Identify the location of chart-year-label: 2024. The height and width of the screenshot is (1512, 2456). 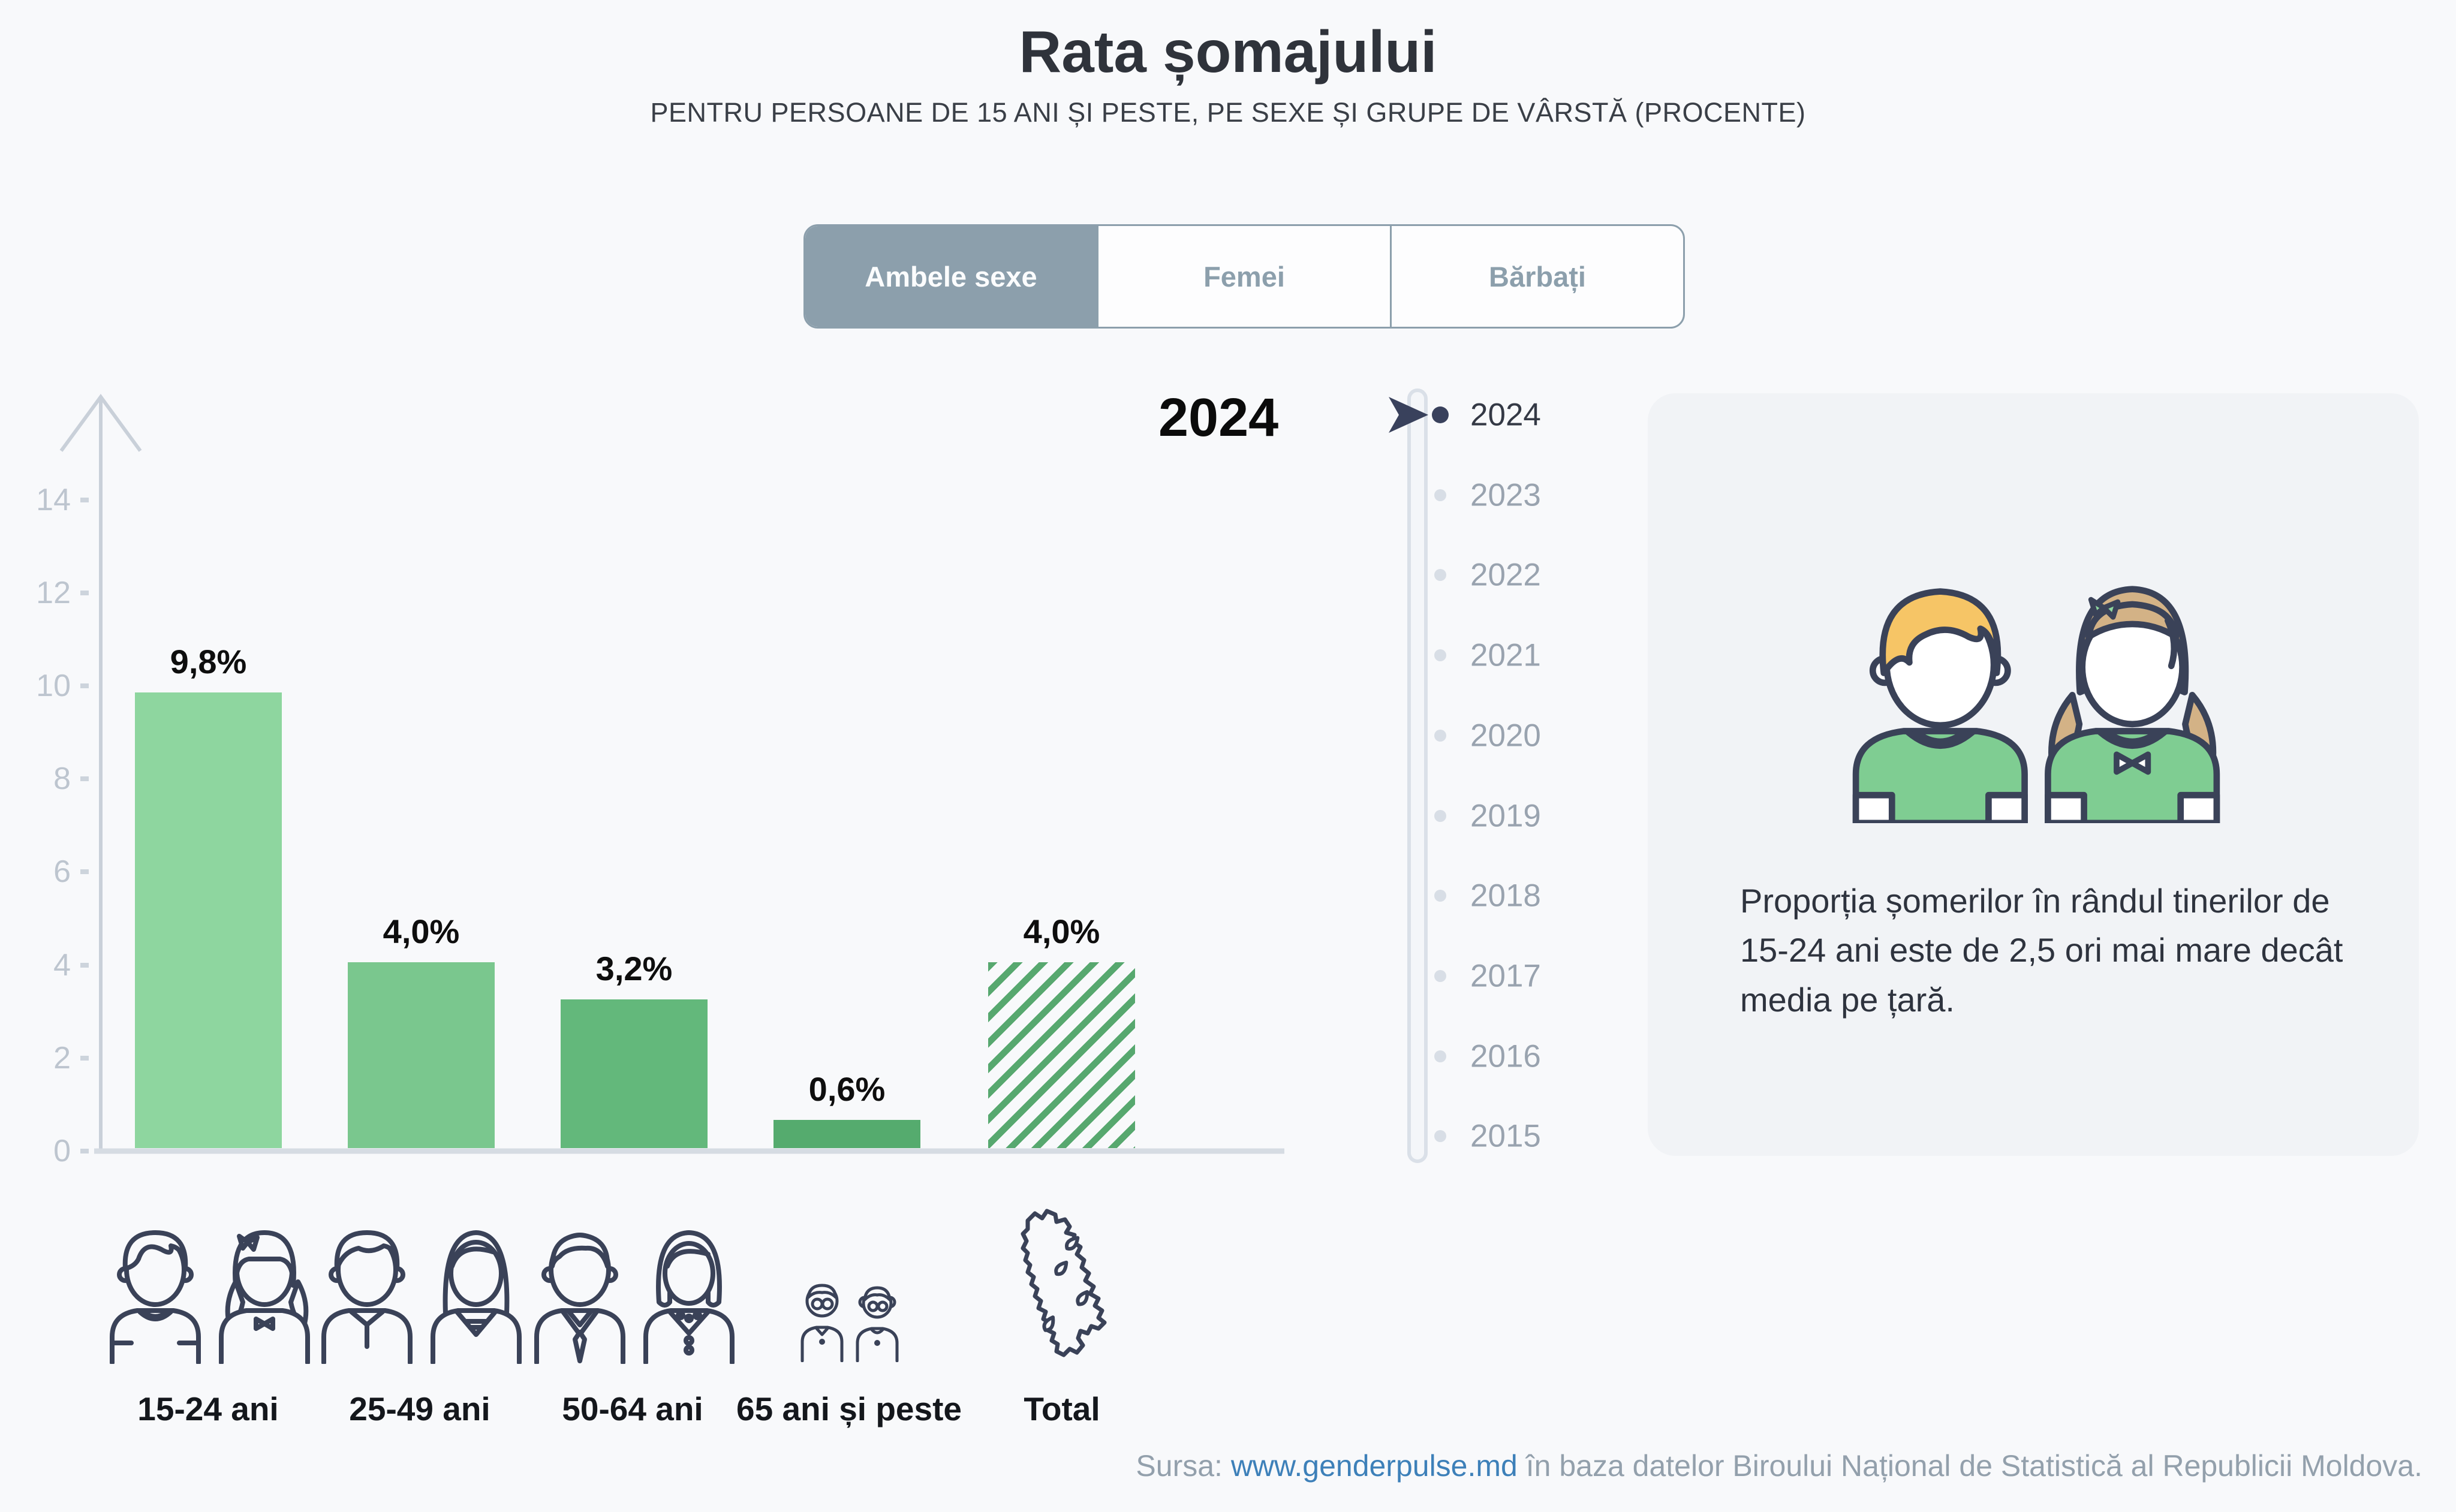
(1218, 418).